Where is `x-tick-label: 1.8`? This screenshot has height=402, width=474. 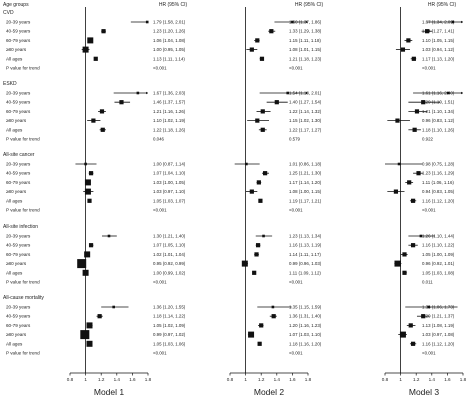
x-tick-label: 1.8 is located at coordinates (463, 379).